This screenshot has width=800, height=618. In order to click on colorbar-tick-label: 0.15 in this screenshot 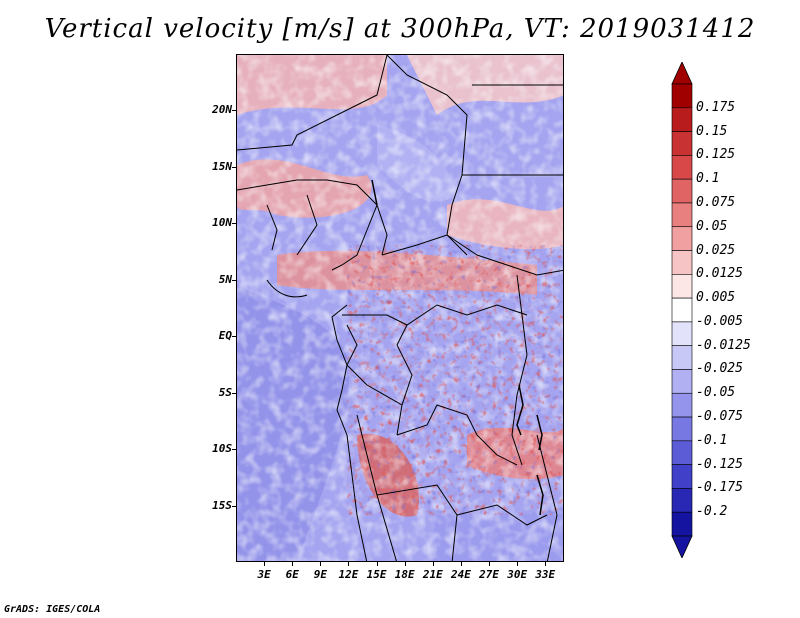, I will do `click(712, 131)`.